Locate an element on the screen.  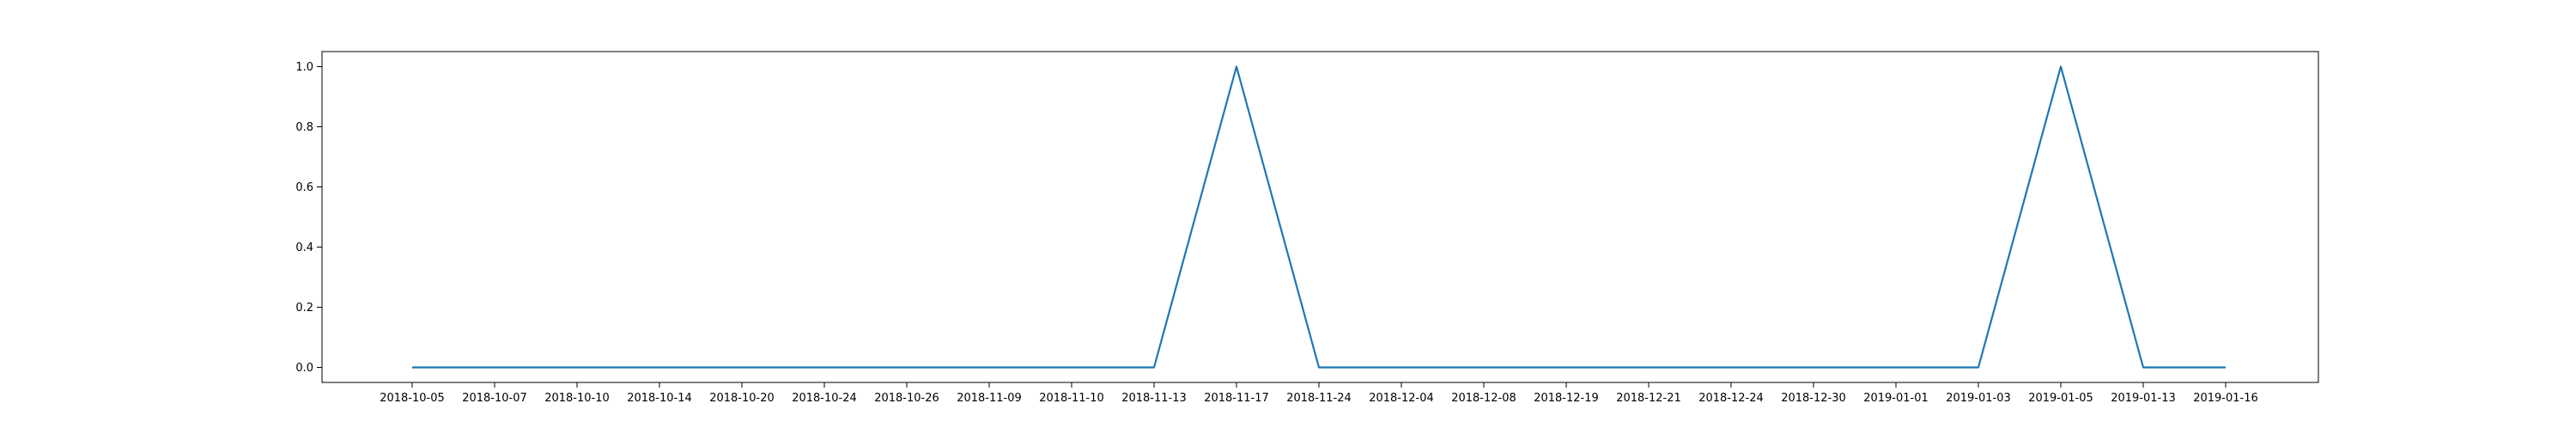
x-tick-label: 2018-10-24 is located at coordinates (824, 398).